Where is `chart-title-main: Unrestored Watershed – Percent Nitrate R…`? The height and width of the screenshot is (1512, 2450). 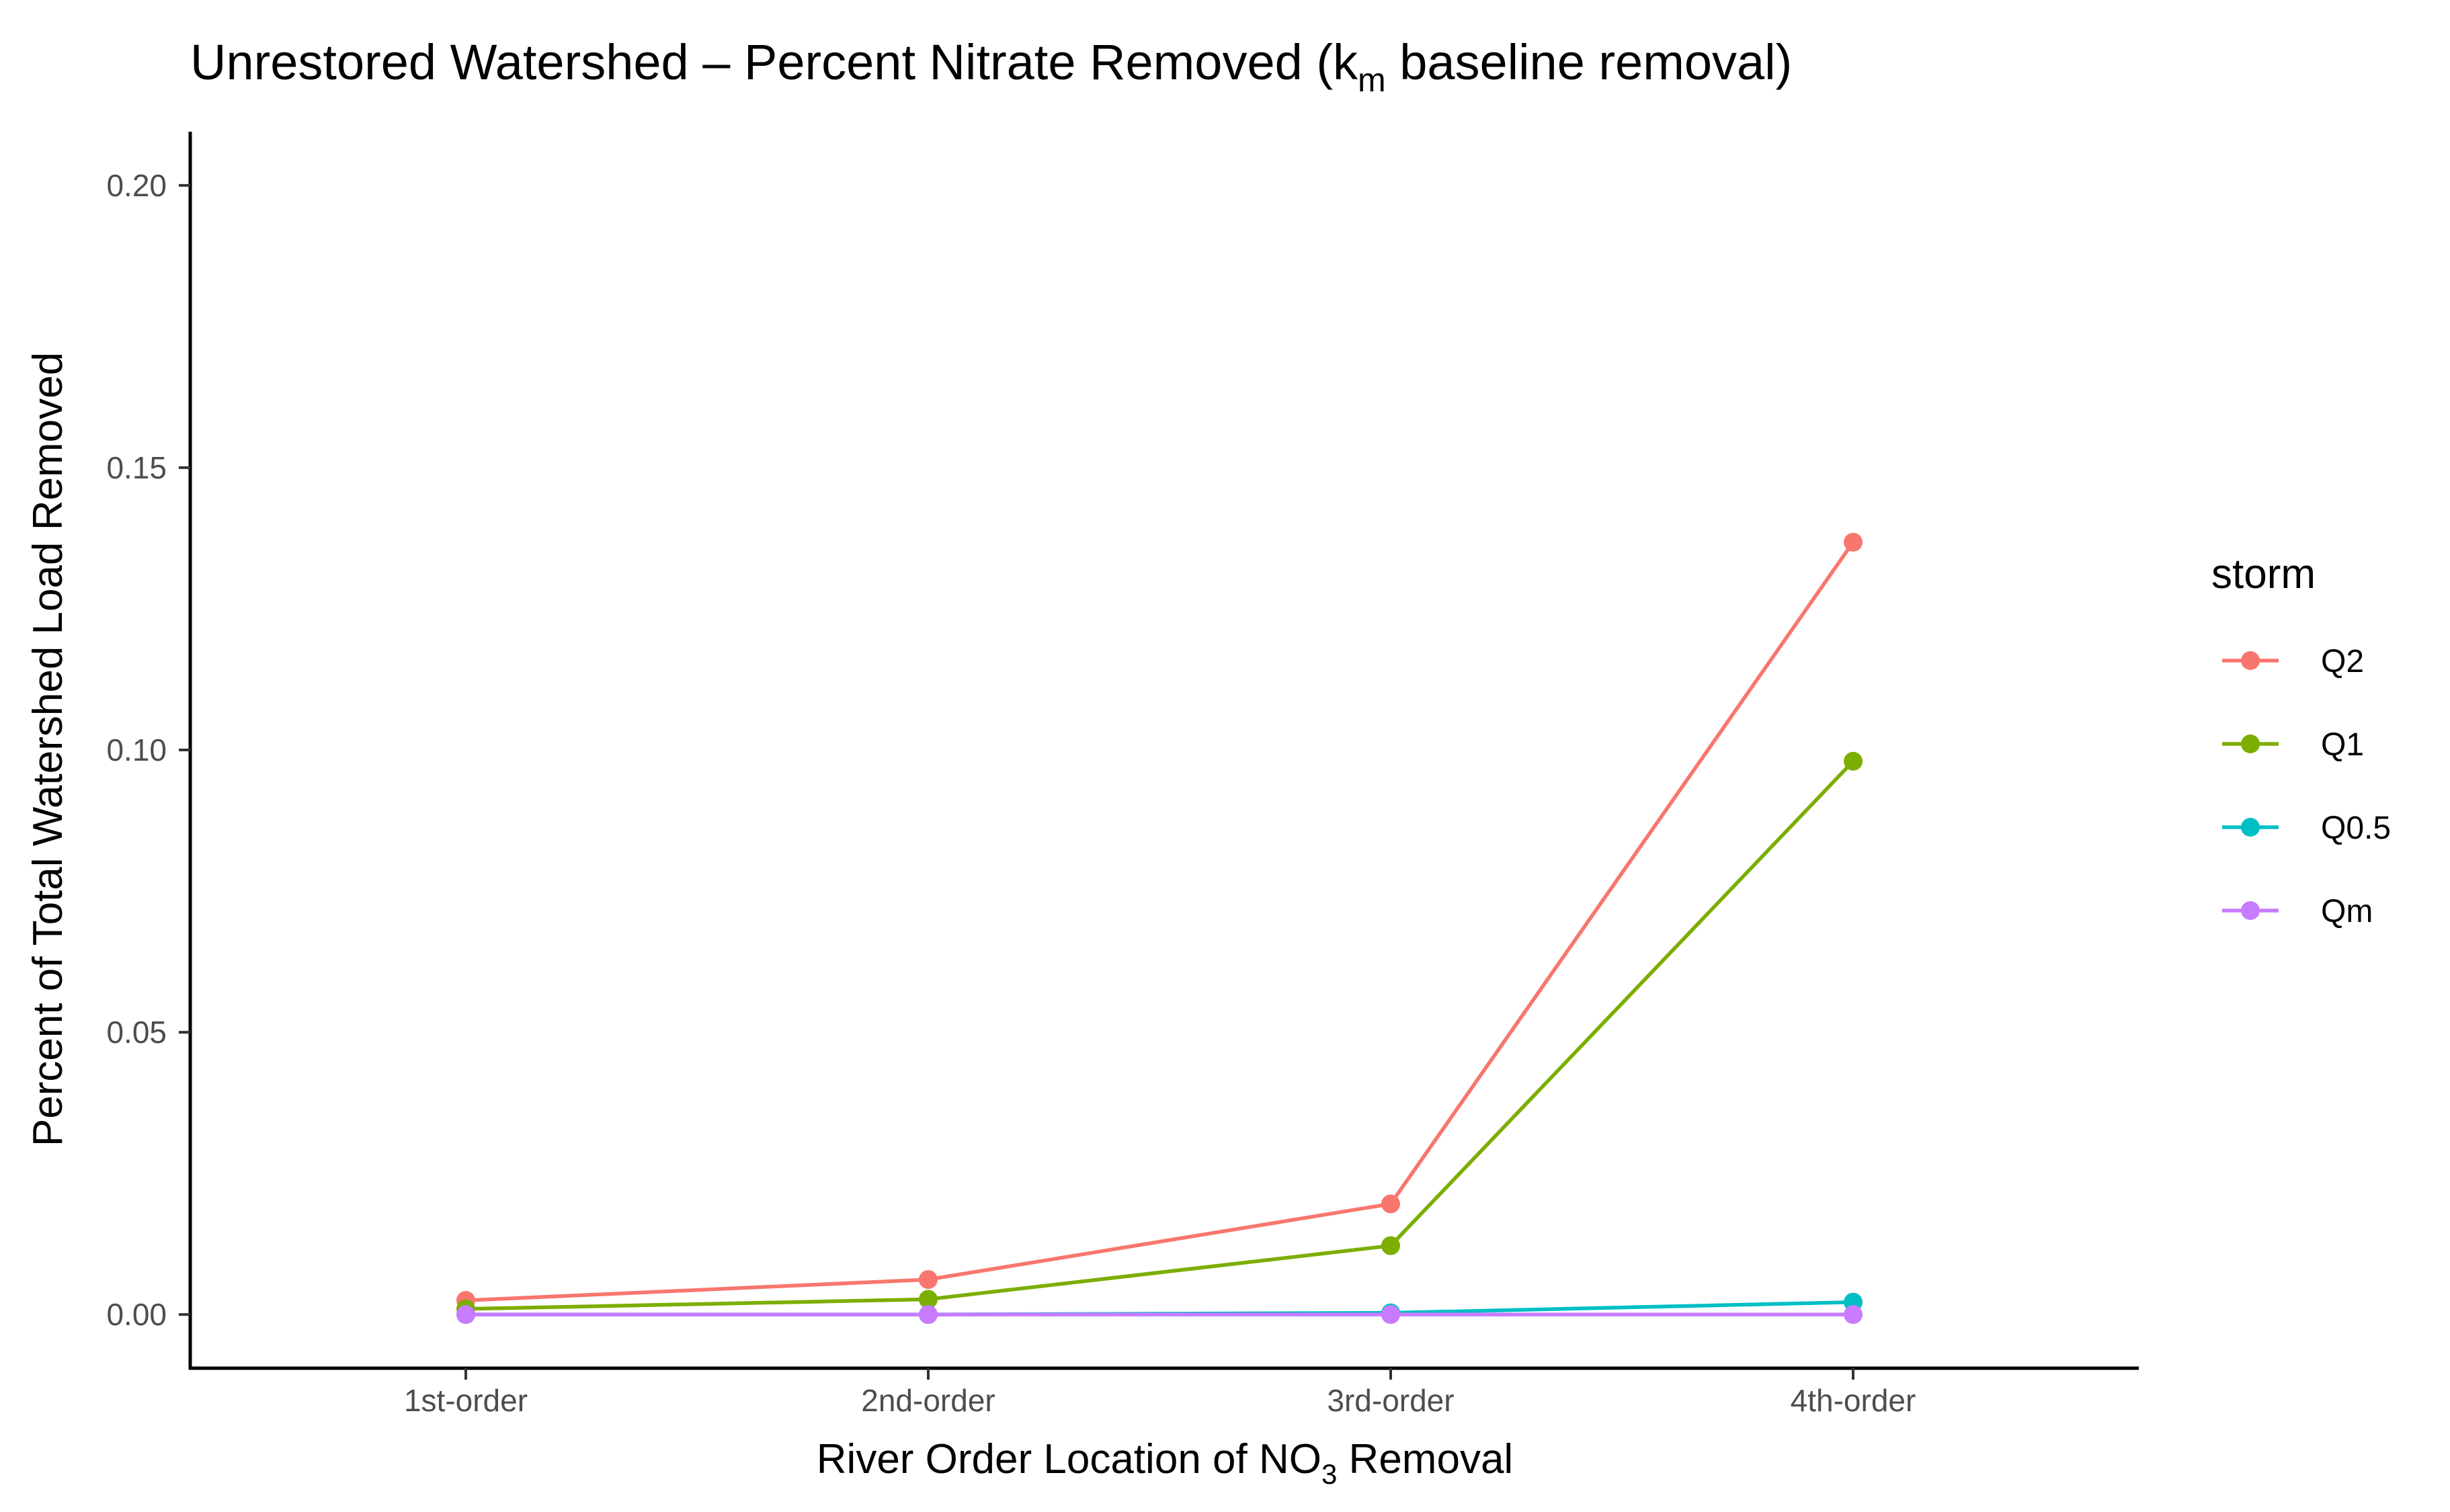
chart-title-main: Unrestored Watershed – Percent Nitrate R… is located at coordinates (774, 62).